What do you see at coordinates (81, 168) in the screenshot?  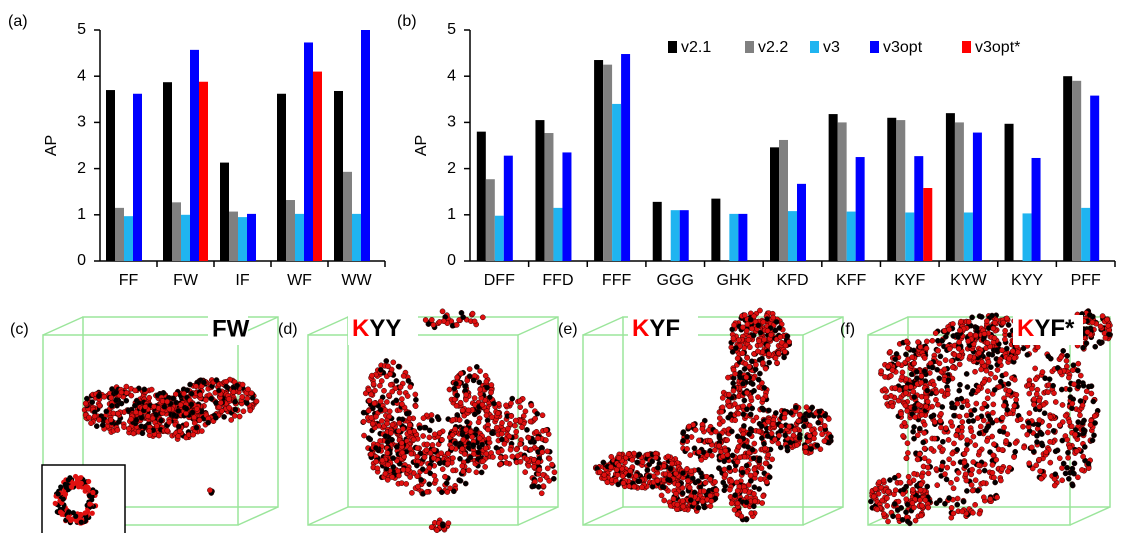 I see `y-tick-label: 2` at bounding box center [81, 168].